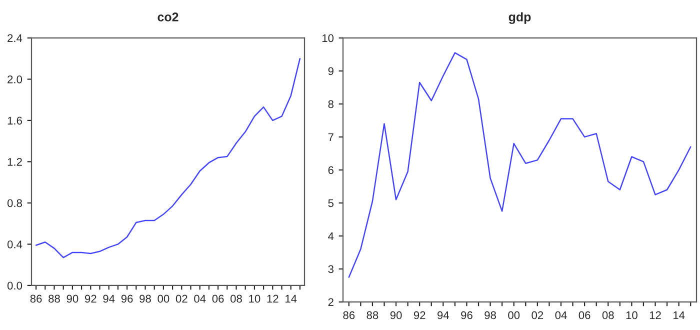  Describe the element at coordinates (519, 18) in the screenshot. I see `chart-title: gdp` at that location.